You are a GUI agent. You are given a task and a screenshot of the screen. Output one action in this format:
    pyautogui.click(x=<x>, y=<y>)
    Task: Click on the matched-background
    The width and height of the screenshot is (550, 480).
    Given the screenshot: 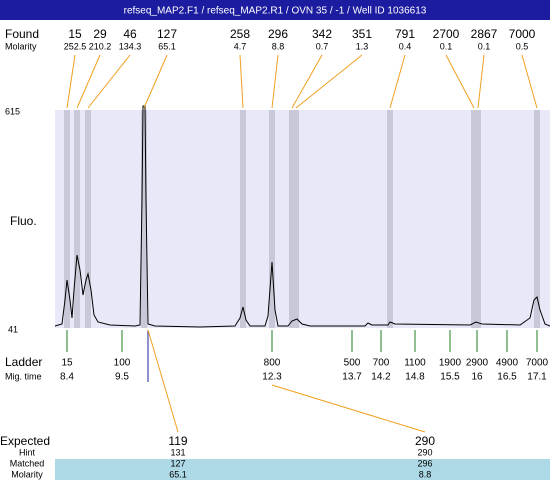 What is the action you would take?
    pyautogui.click(x=302, y=469)
    